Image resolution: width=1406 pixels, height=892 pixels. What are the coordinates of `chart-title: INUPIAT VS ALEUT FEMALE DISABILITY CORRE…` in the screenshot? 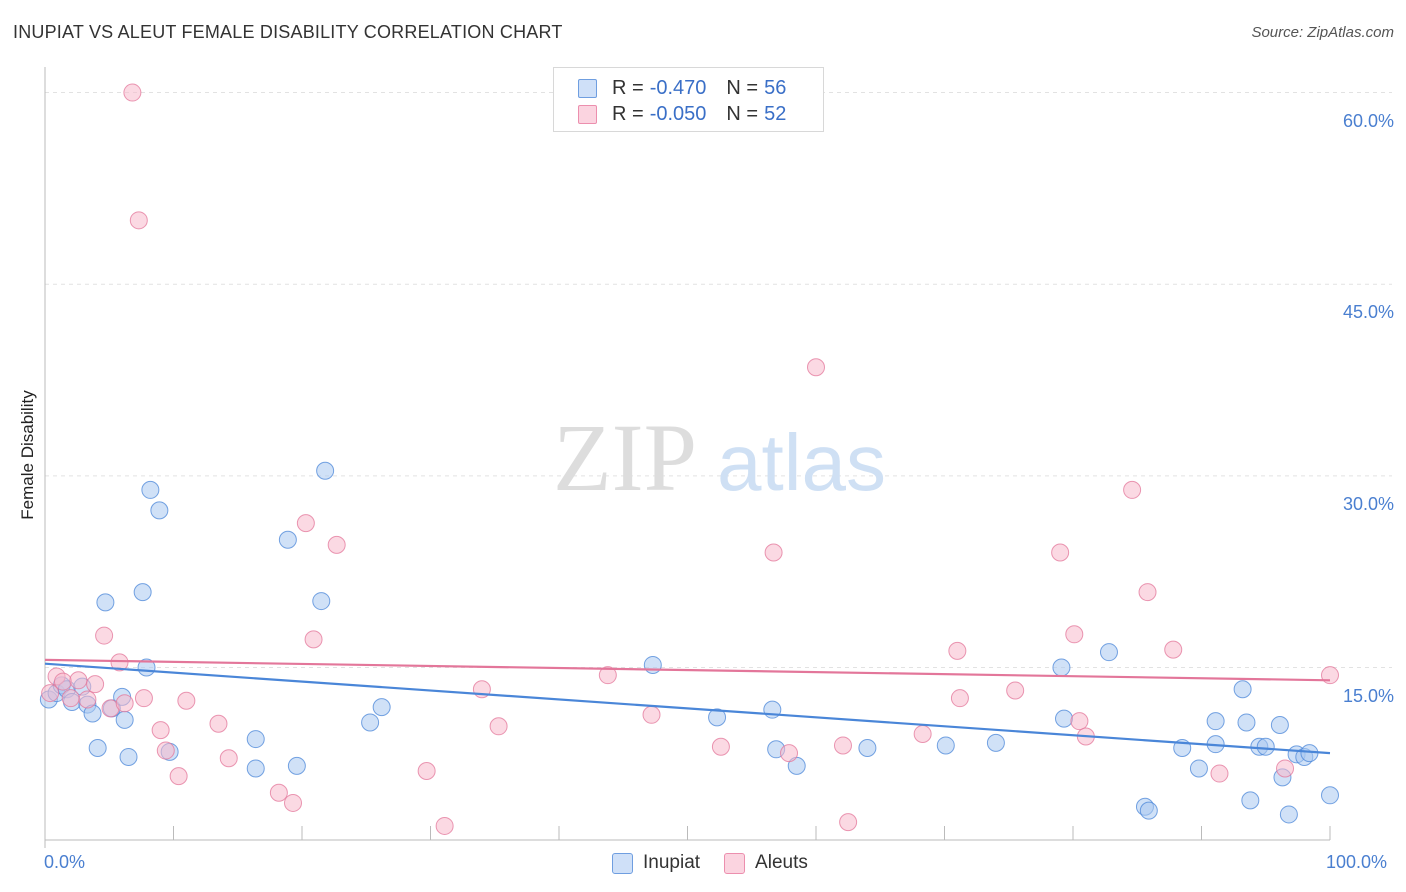 It's located at (288, 32).